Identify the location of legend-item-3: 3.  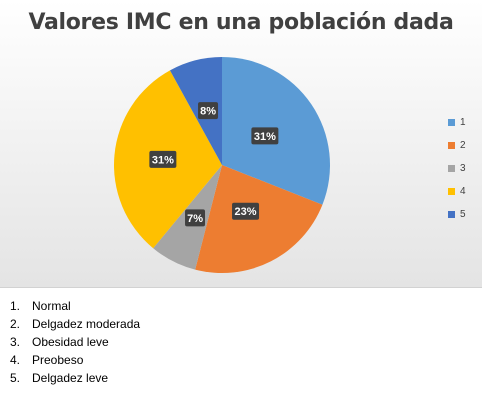
(457, 168).